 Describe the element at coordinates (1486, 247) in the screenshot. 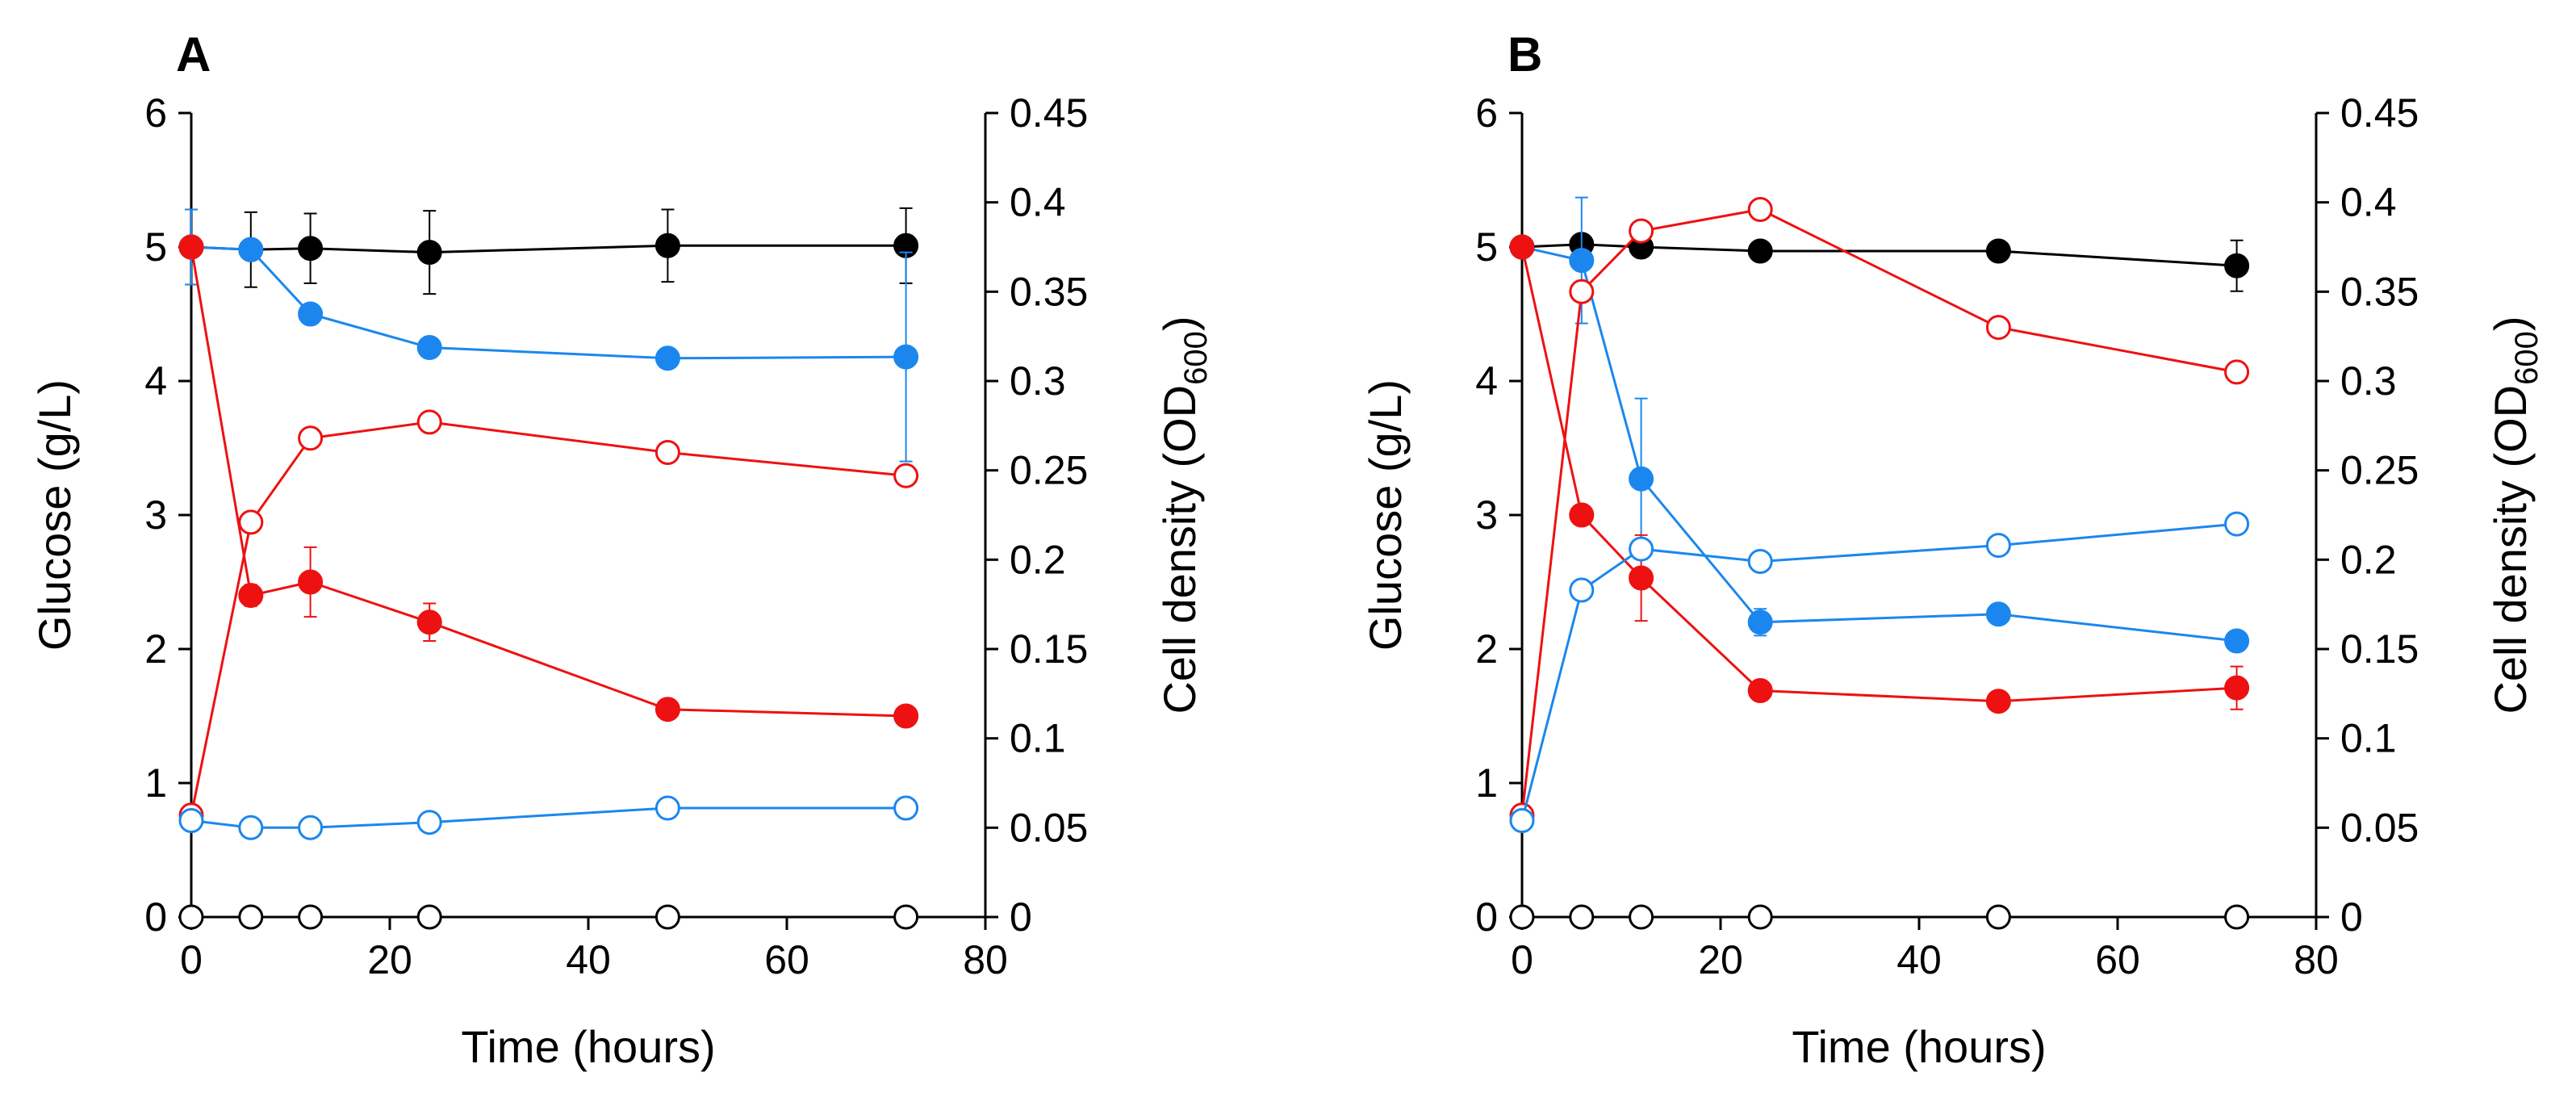

I see `y-tick-label: 5` at that location.